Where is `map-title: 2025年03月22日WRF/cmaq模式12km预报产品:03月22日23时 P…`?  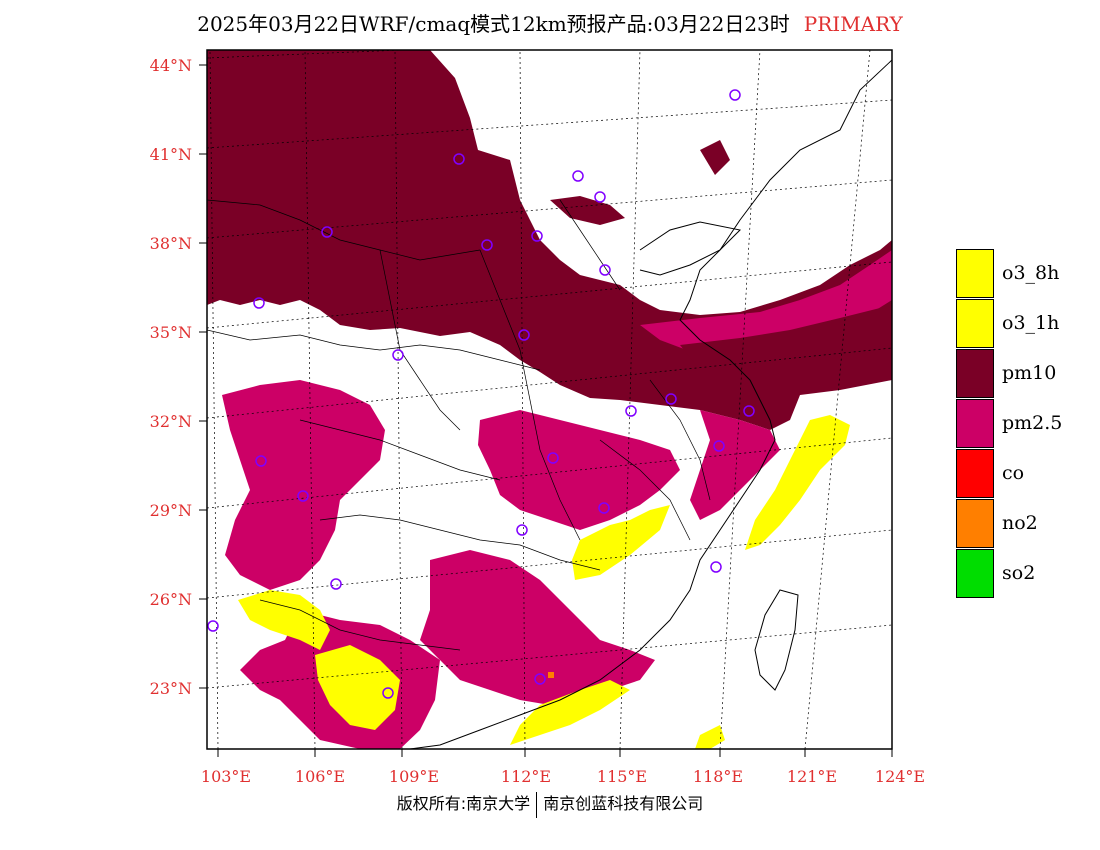
map-title: 2025年03月22日WRF/cmaq模式12km预报产品:03月22日23时 P… is located at coordinates (550, 22).